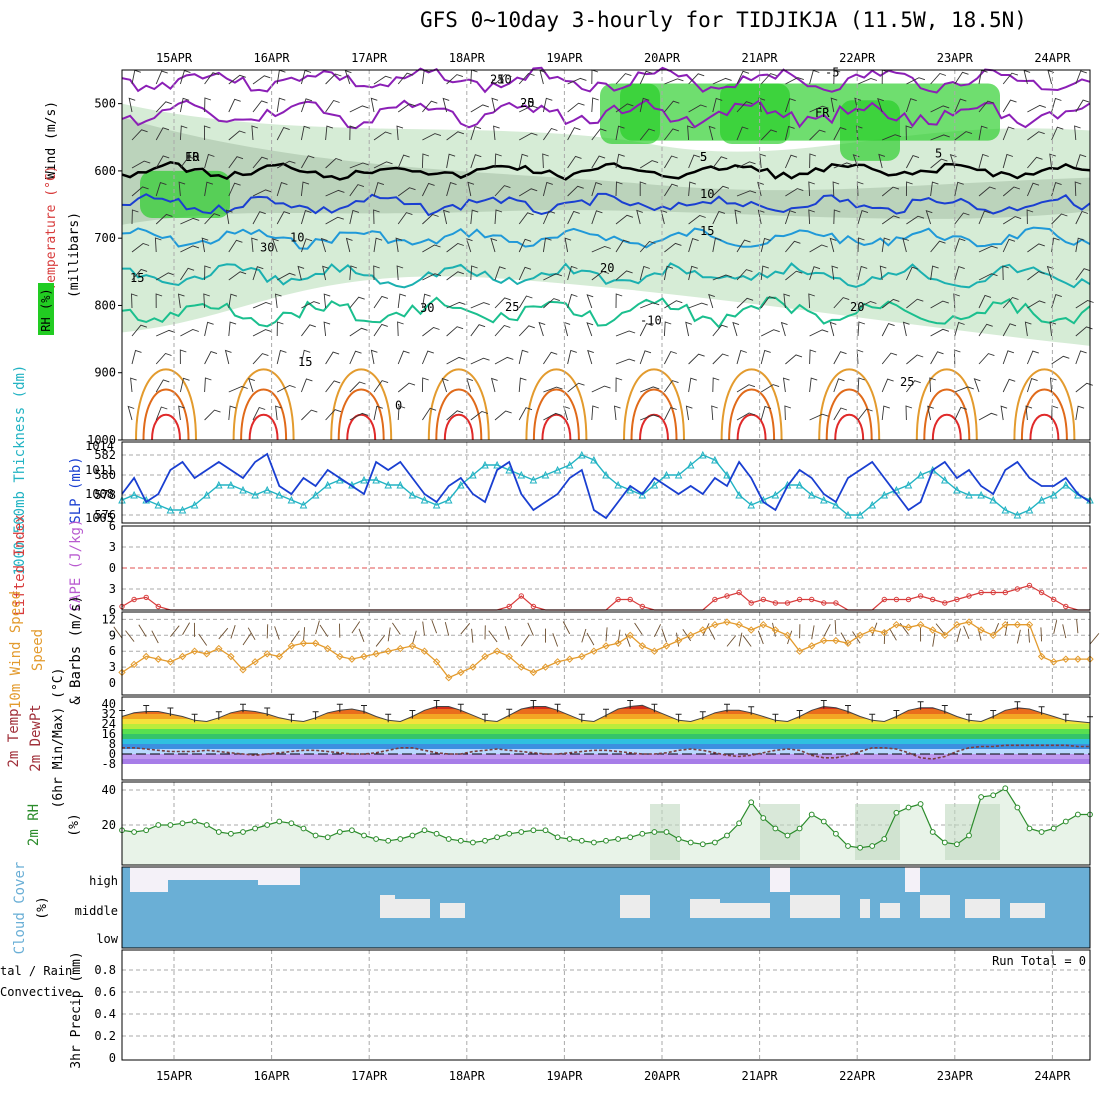 The height and width of the screenshot is (1100, 1100). I want to click on contour-label: FR, so click(822, 113).